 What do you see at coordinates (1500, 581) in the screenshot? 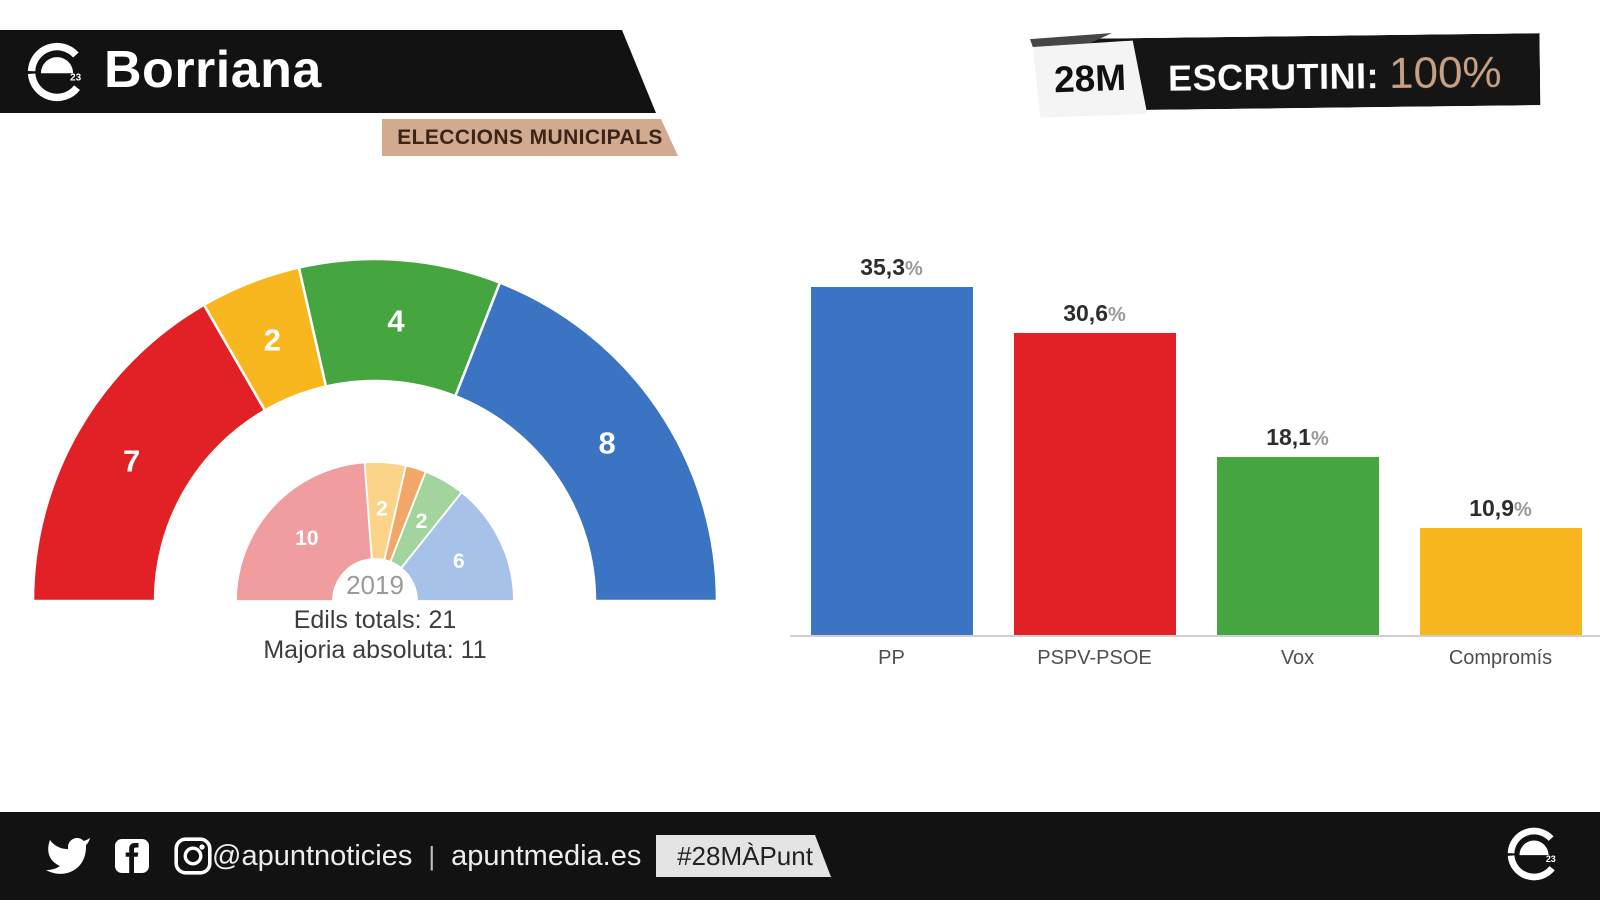
I see `bar-rect-Compromís` at bounding box center [1500, 581].